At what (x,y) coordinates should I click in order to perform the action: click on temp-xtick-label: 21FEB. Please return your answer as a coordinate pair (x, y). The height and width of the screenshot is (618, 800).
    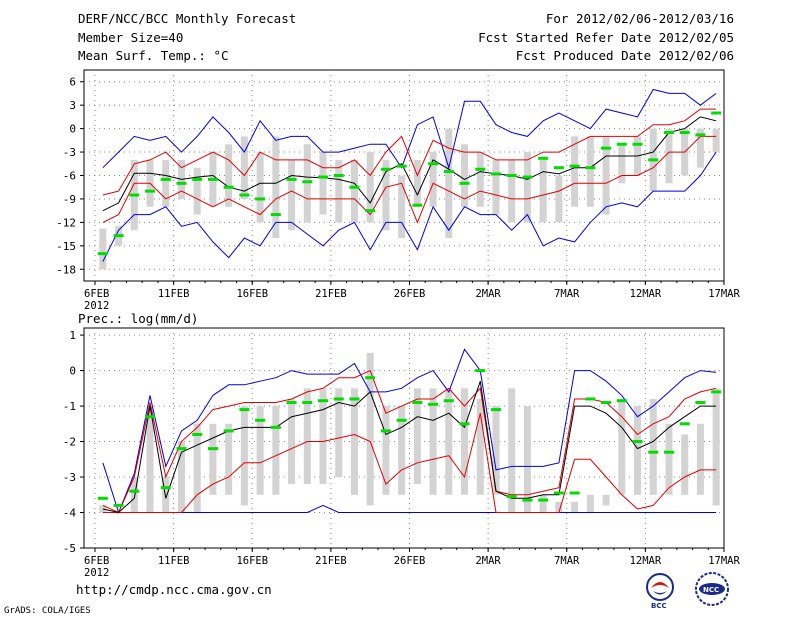
    Looking at the image, I should click on (331, 294).